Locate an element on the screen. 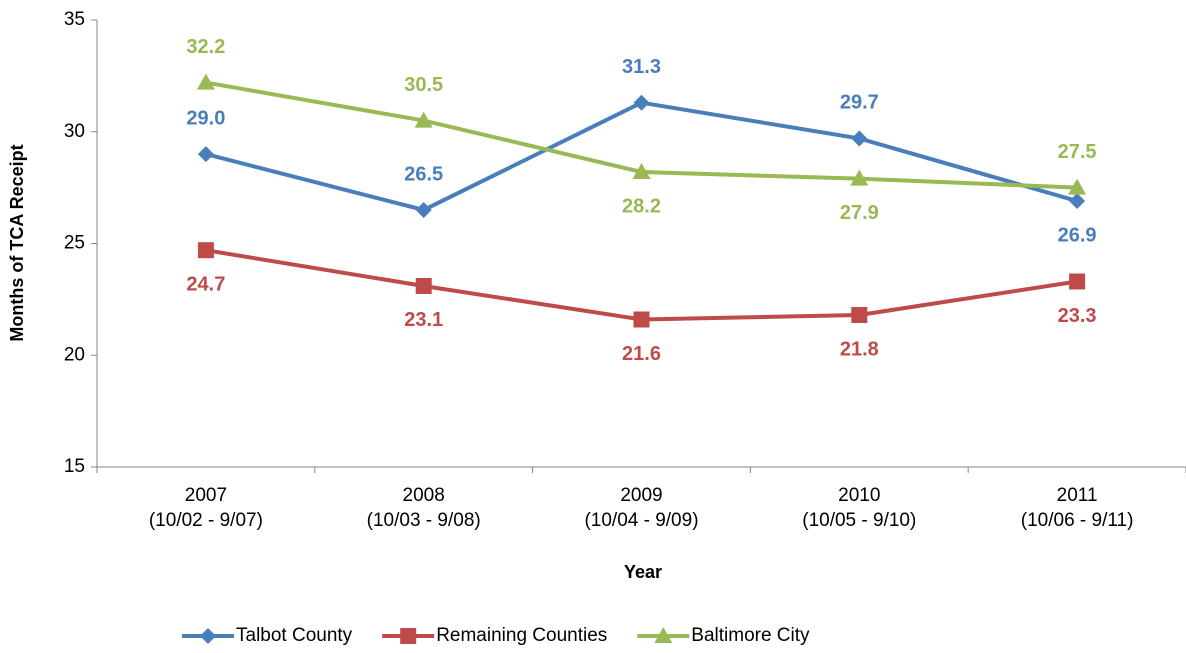 The width and height of the screenshot is (1186, 653). y-tick-label: 35 is located at coordinates (74, 19).